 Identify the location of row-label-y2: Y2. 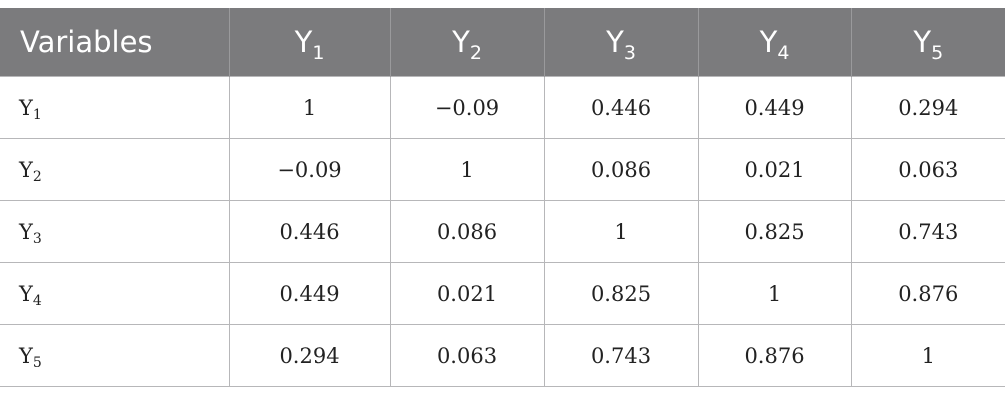
(115, 169).